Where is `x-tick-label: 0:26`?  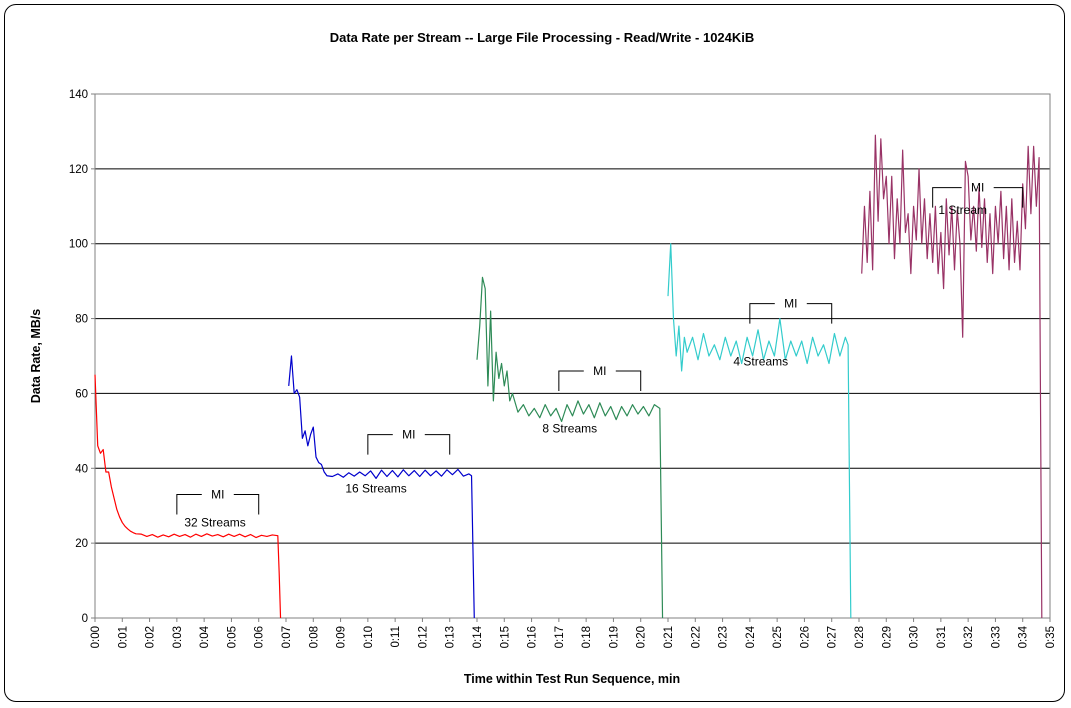 x-tick-label: 0:26 is located at coordinates (805, 637).